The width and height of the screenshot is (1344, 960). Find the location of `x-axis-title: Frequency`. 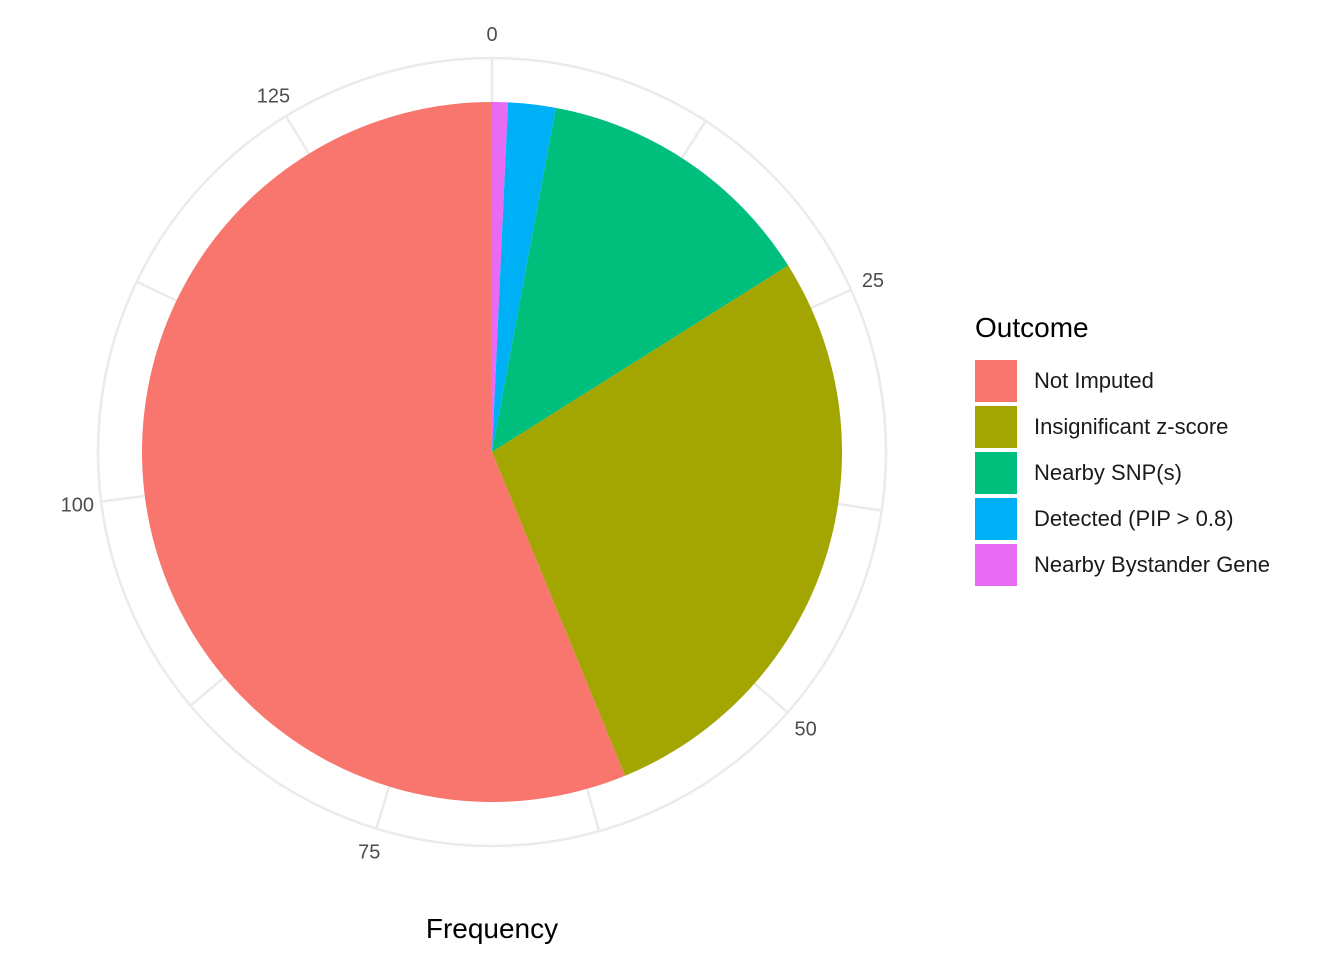

x-axis-title: Frequency is located at coordinates (492, 928).